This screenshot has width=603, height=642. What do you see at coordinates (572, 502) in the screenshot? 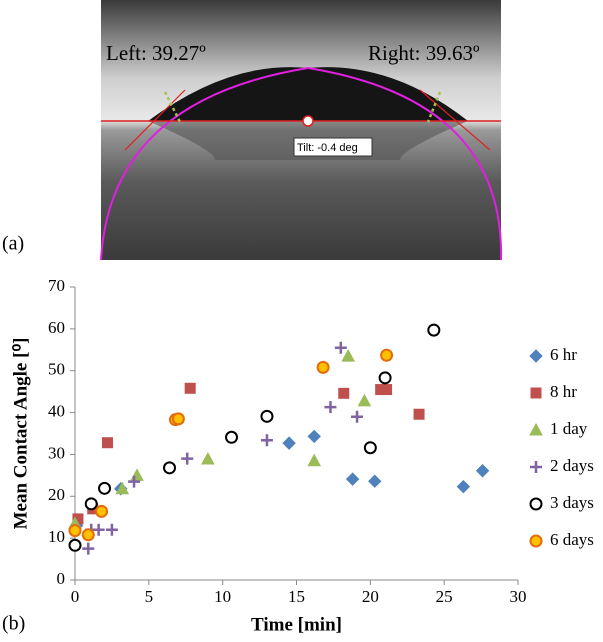
I see `legend-label: 3 days` at bounding box center [572, 502].